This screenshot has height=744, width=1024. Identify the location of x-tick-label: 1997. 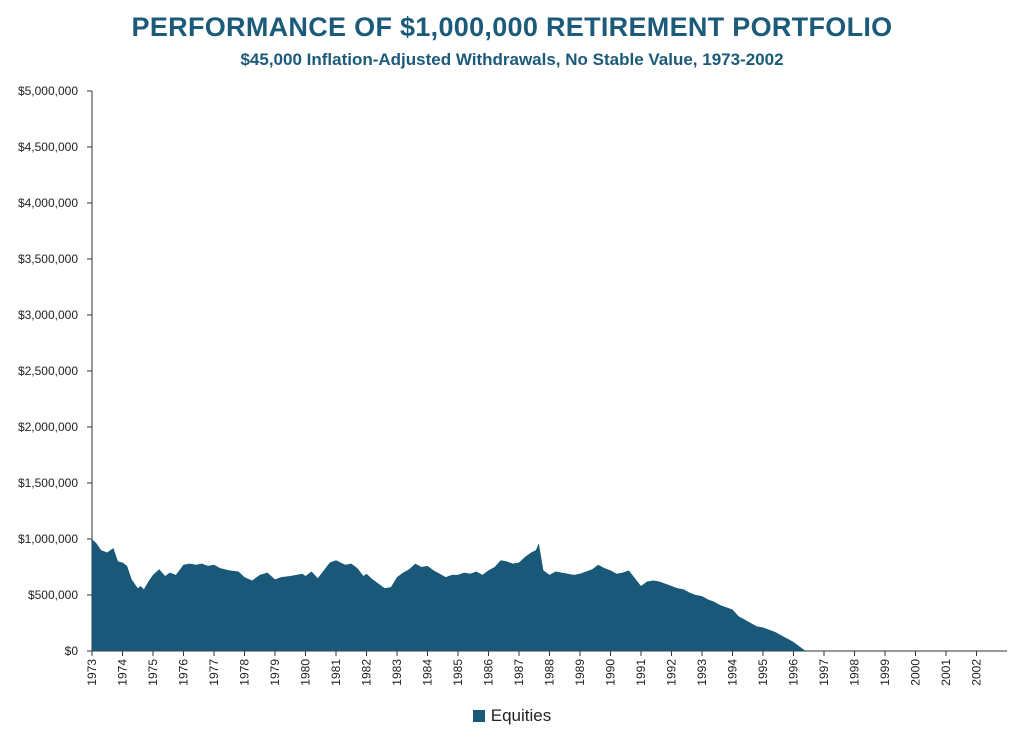
(824, 672).